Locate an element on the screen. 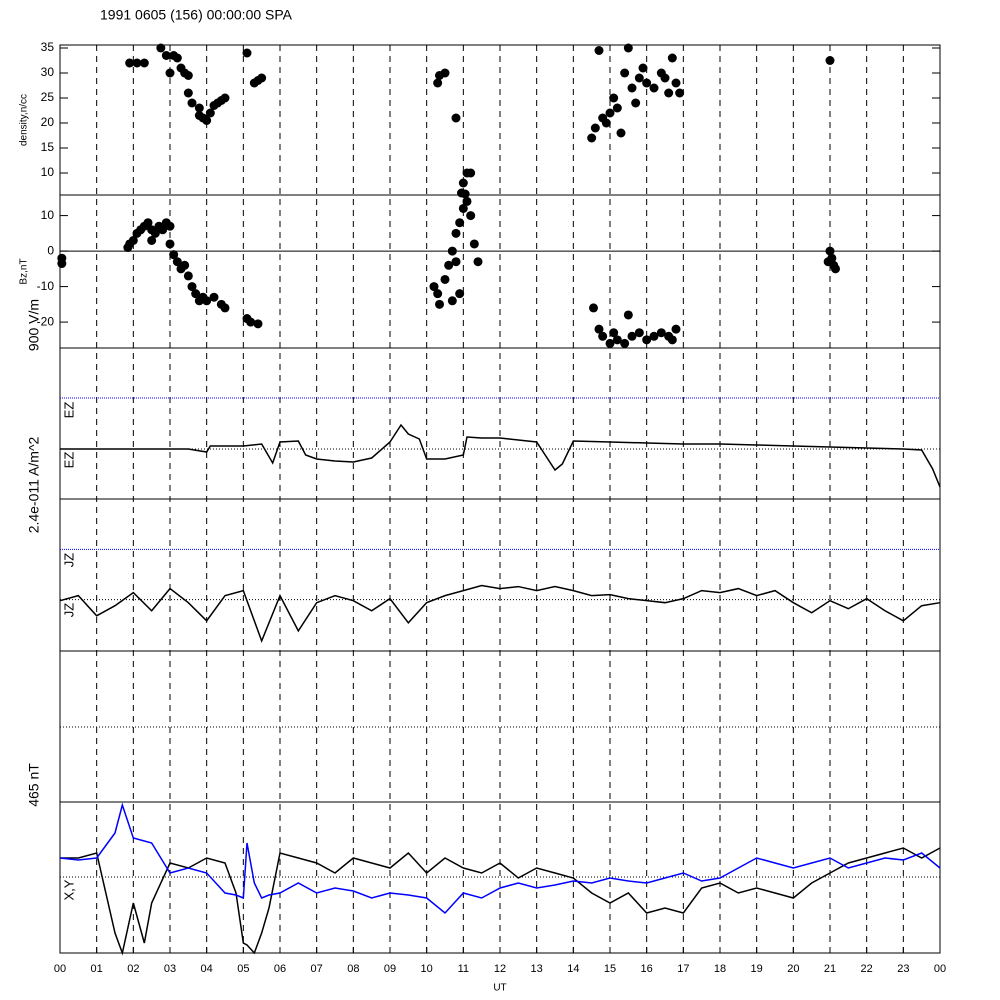  chart-title: 1991 0605 (156) 00:00:00 SPA is located at coordinates (196, 15).